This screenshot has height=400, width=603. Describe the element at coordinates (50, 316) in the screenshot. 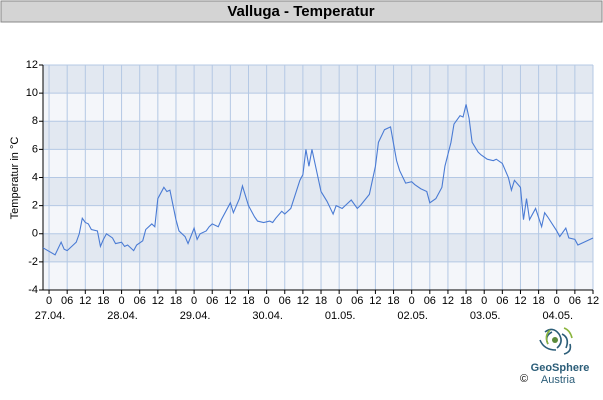

I see `date-label: 27.04.` at that location.